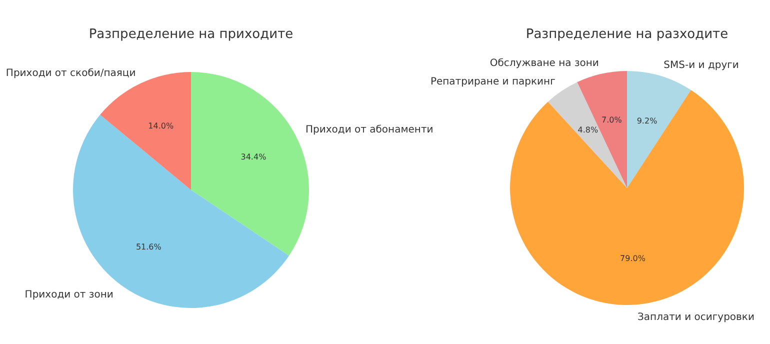 The image size is (770, 344). I want to click on data-label: 34.4%, so click(253, 157).